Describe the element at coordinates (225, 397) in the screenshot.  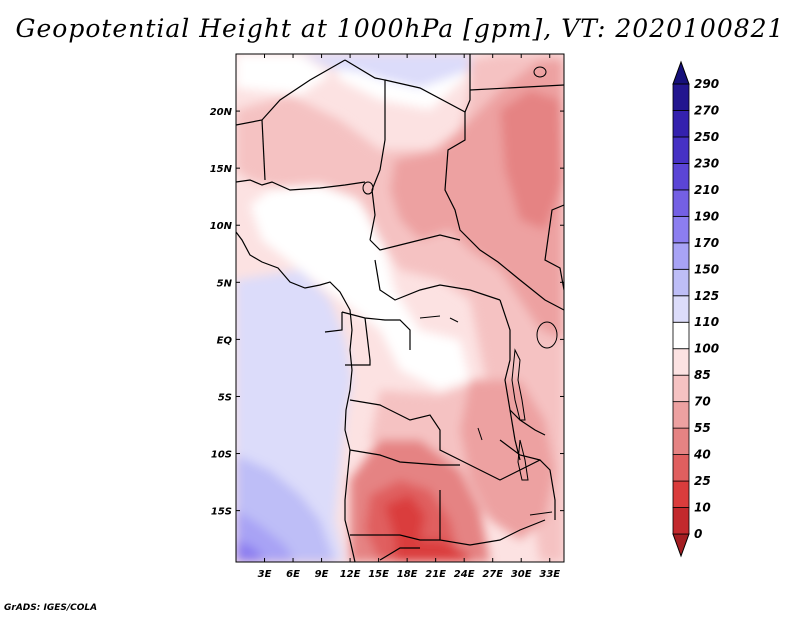
I see `y-tick-label: 5S` at that location.